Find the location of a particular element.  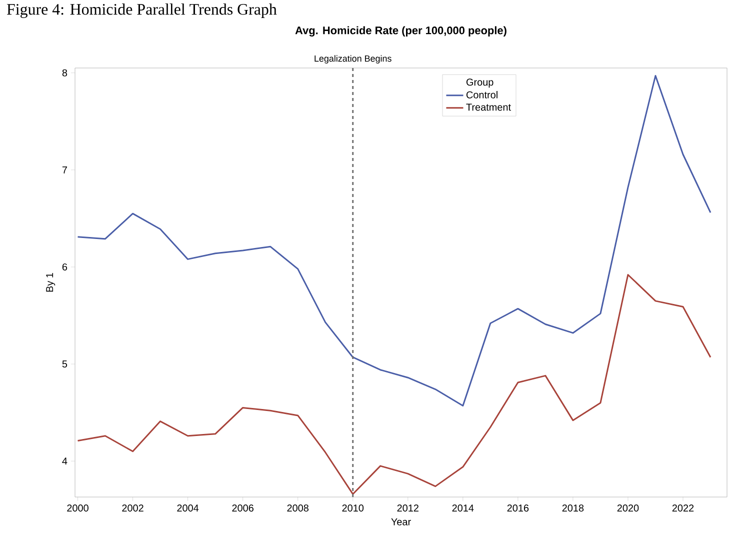

y-tick-label: 7 is located at coordinates (64, 170).